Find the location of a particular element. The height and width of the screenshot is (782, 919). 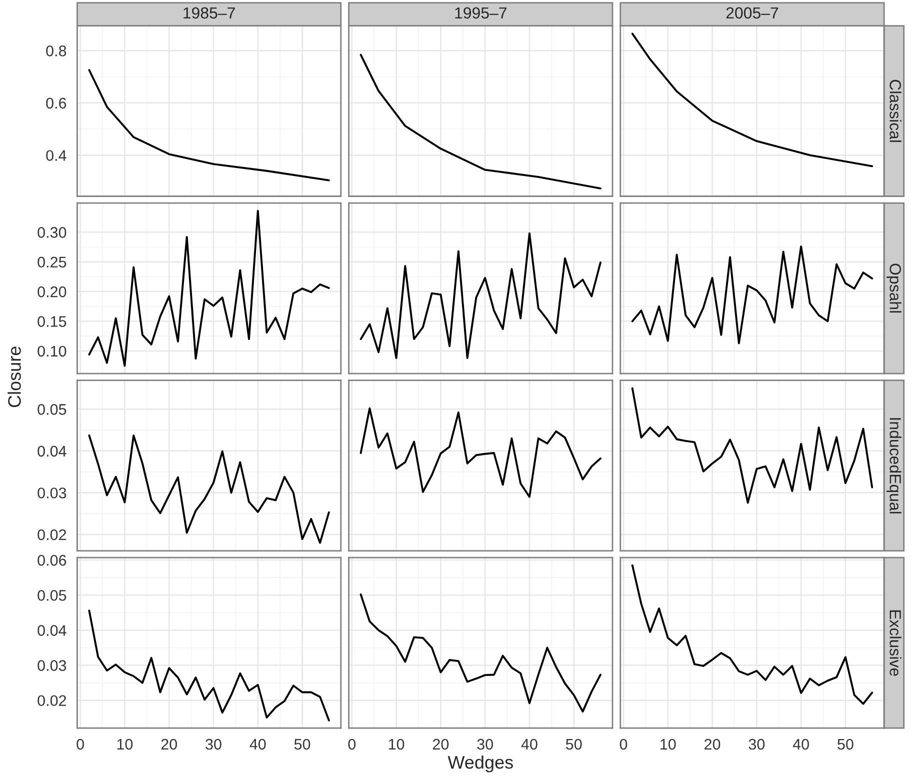

y-tick-label: 0.8 is located at coordinates (56, 51).